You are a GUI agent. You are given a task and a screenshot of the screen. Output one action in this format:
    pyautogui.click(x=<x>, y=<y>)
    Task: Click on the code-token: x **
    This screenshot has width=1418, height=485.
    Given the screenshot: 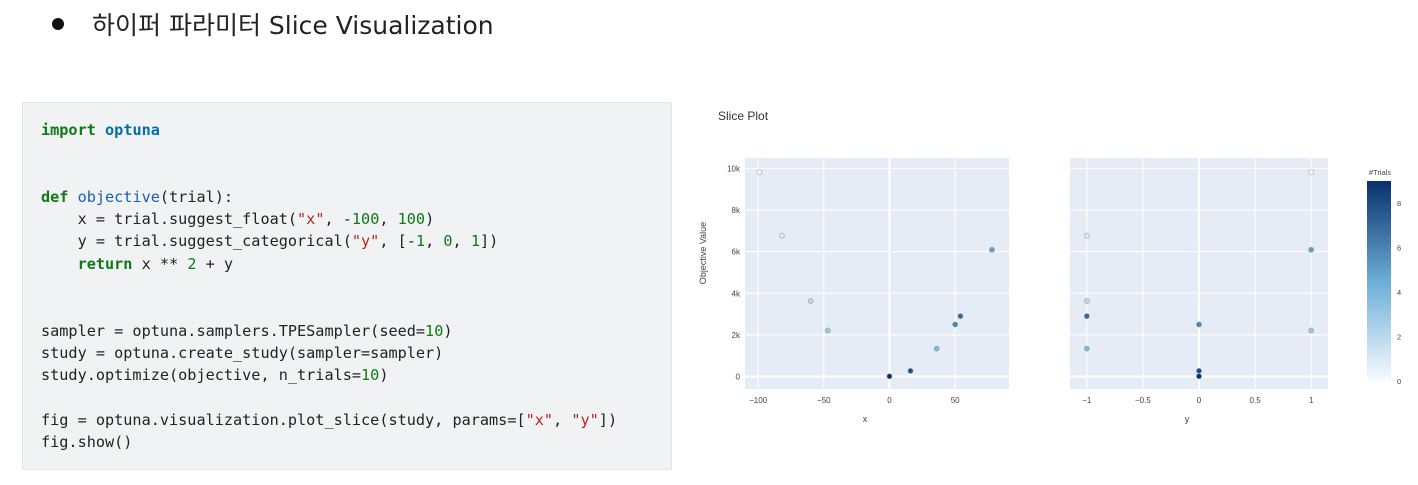 What is the action you would take?
    pyautogui.click(x=160, y=263)
    